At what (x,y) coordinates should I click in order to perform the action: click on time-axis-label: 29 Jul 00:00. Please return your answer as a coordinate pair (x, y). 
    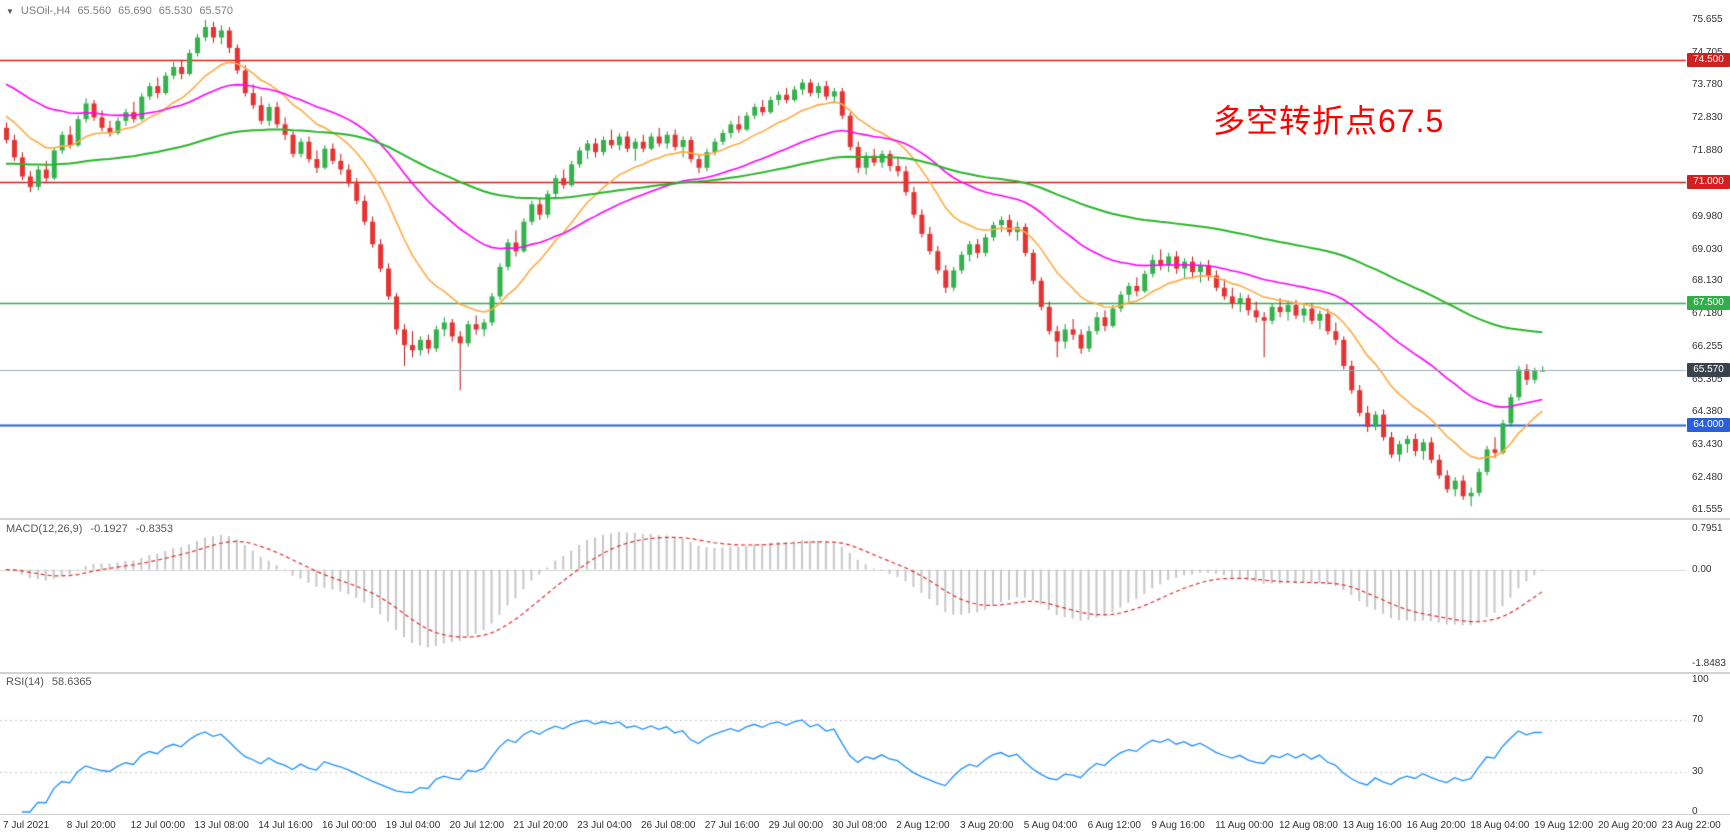
    Looking at the image, I should click on (796, 825).